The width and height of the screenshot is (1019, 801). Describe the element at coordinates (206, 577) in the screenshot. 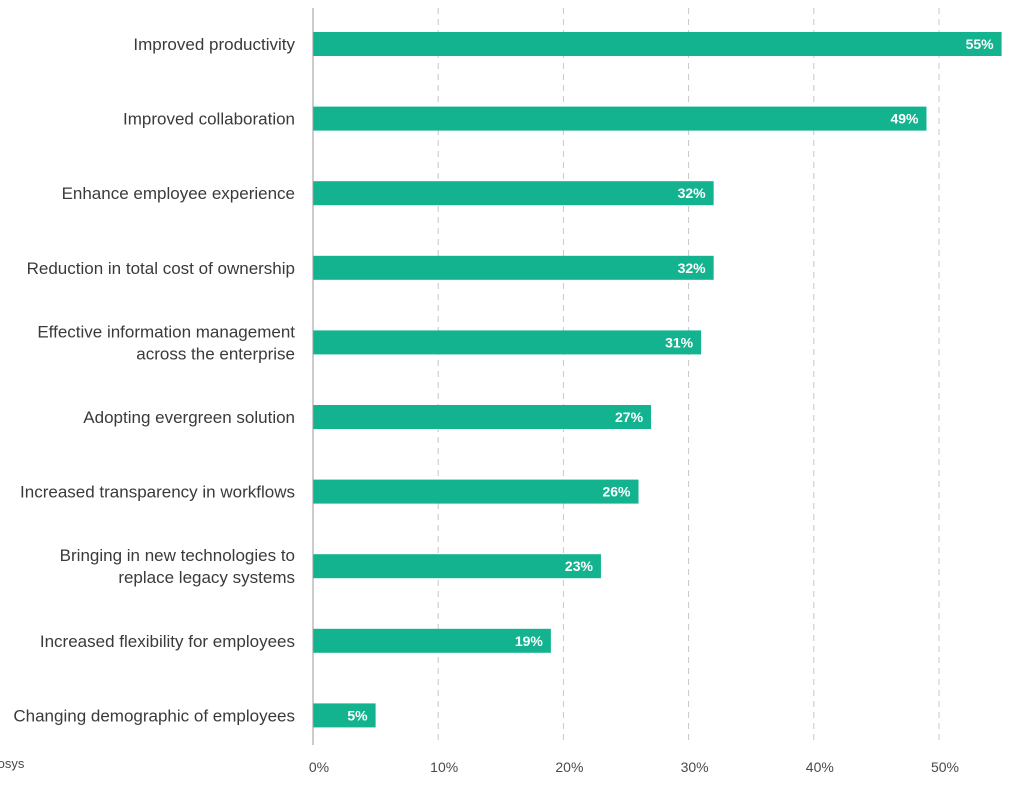

I see `category-label-line: replace legacy systems` at that location.